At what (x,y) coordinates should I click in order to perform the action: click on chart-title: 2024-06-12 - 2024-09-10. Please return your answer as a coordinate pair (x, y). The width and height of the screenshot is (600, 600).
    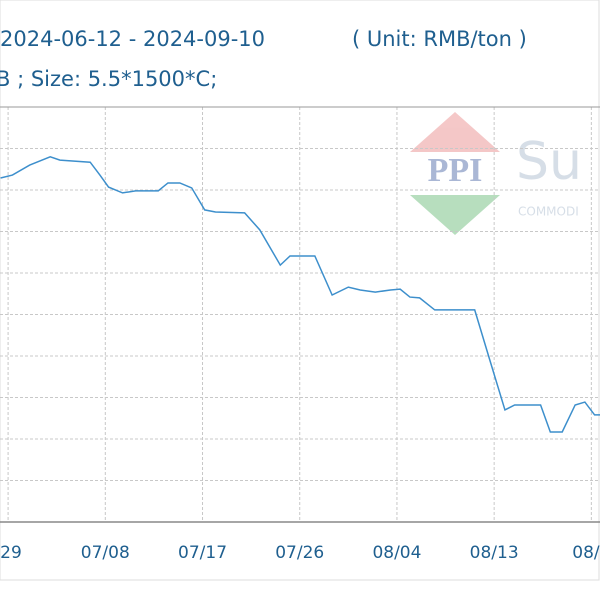
    Looking at the image, I should click on (132, 39).